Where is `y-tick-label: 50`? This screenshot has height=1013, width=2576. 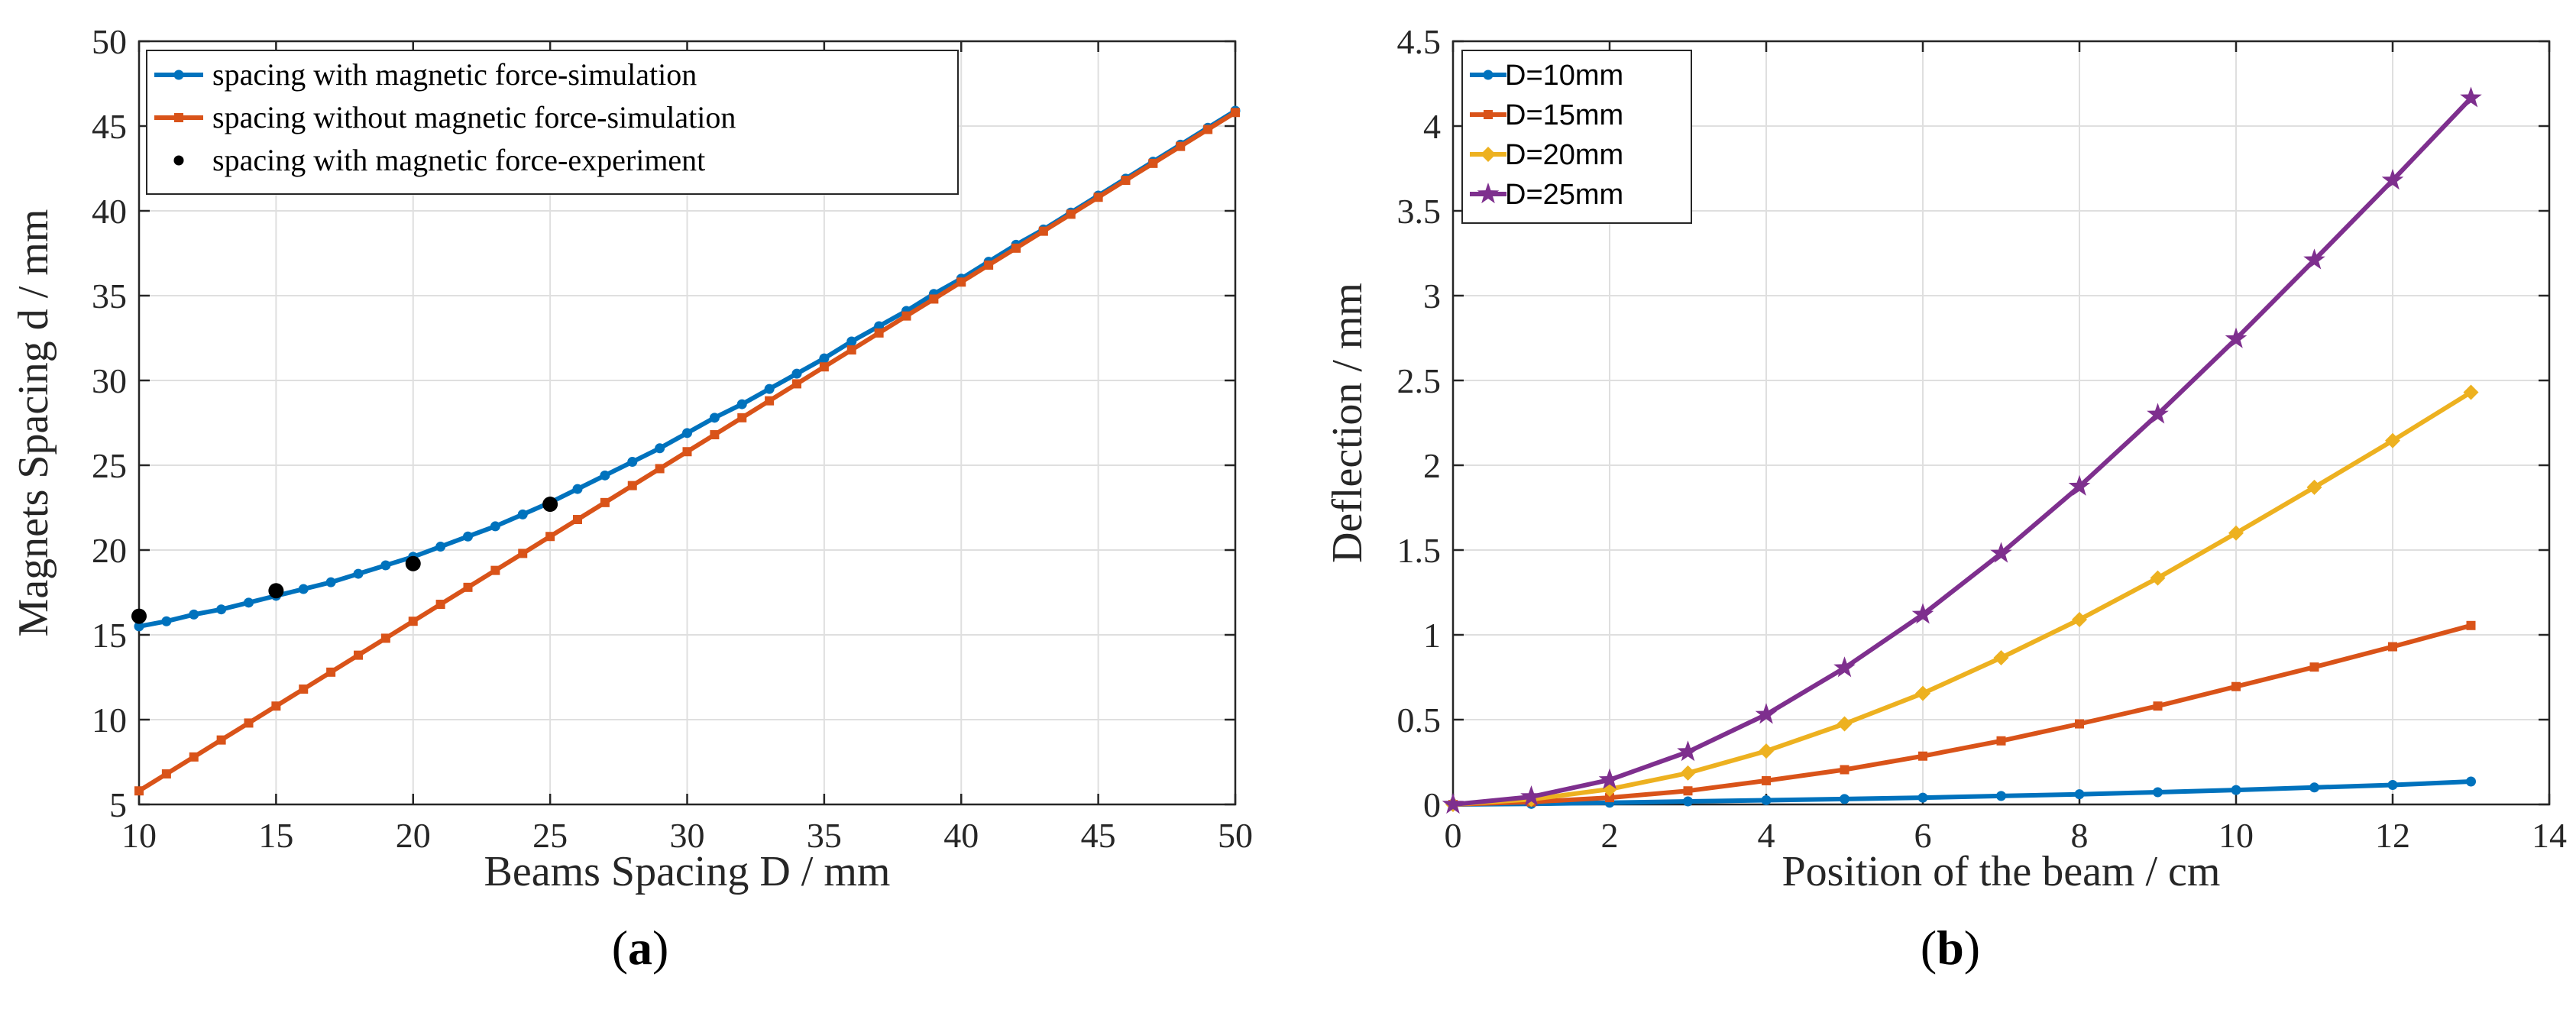 y-tick-label: 50 is located at coordinates (109, 41).